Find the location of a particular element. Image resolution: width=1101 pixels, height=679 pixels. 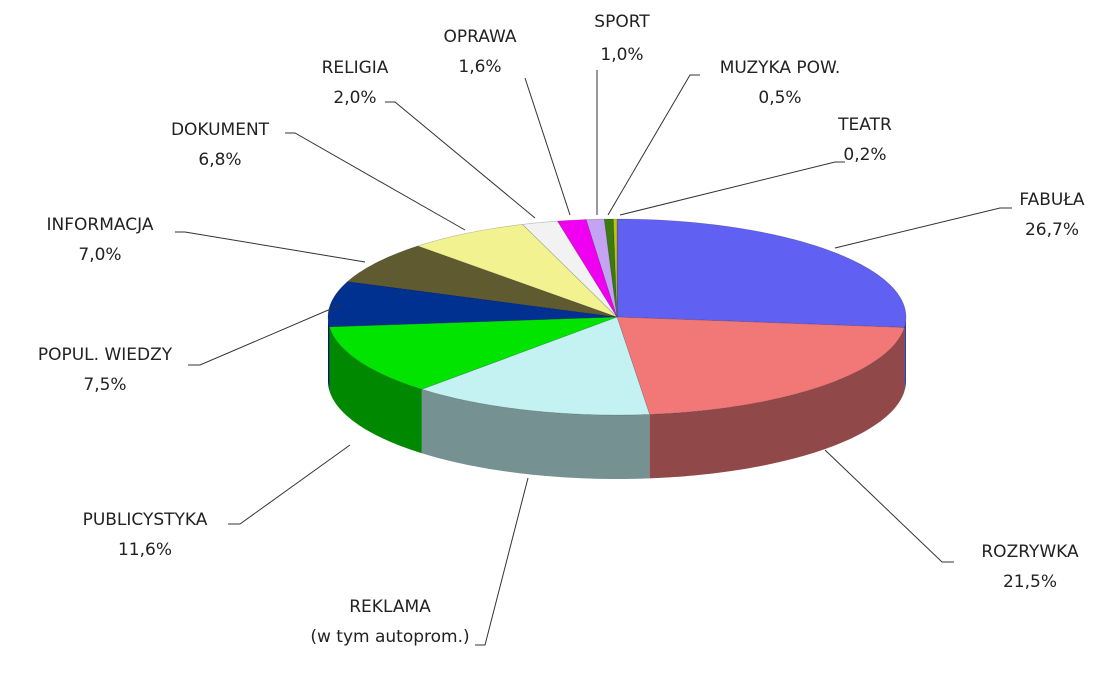

slice-label-line: REKLAMA is located at coordinates (390, 607).